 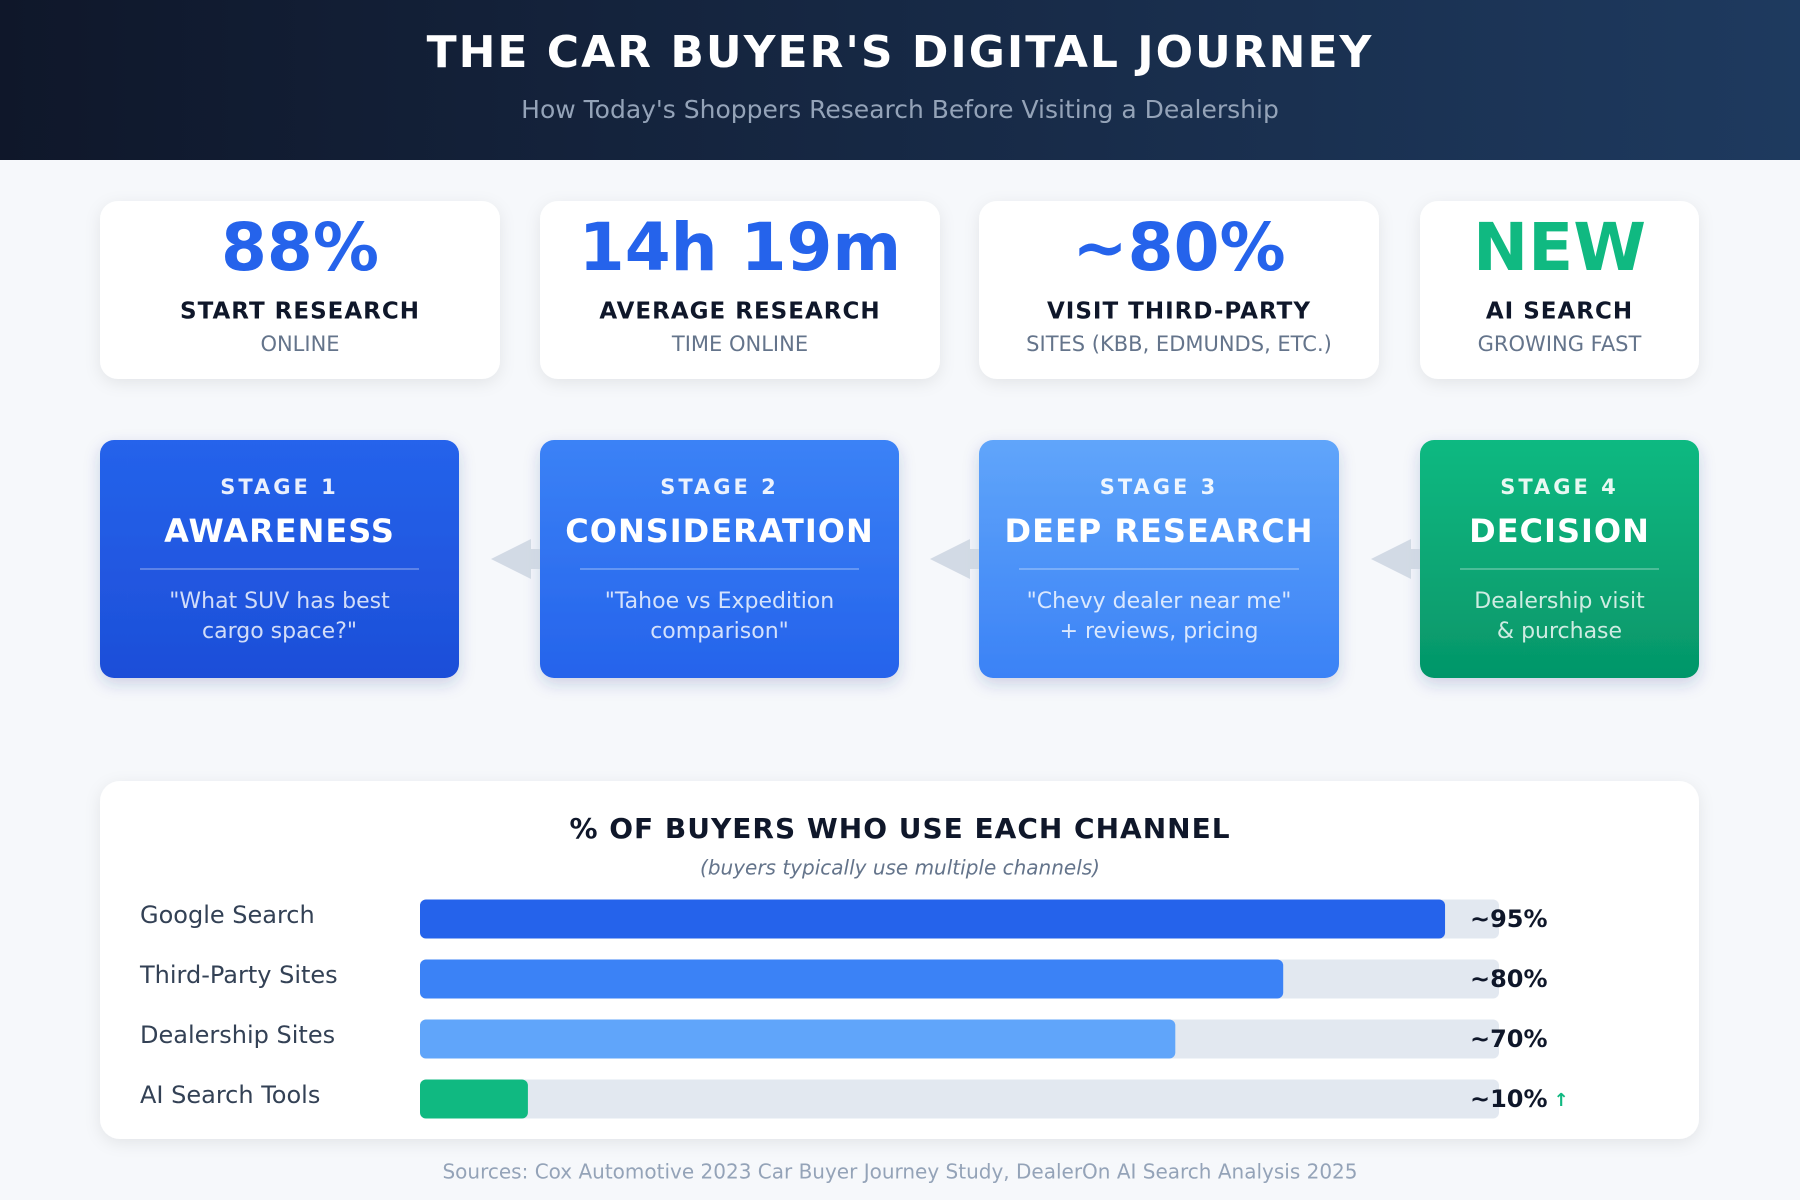 I want to click on chart-title: % OF BUYERS WHO USE EACH CHANNEL, so click(x=899, y=828).